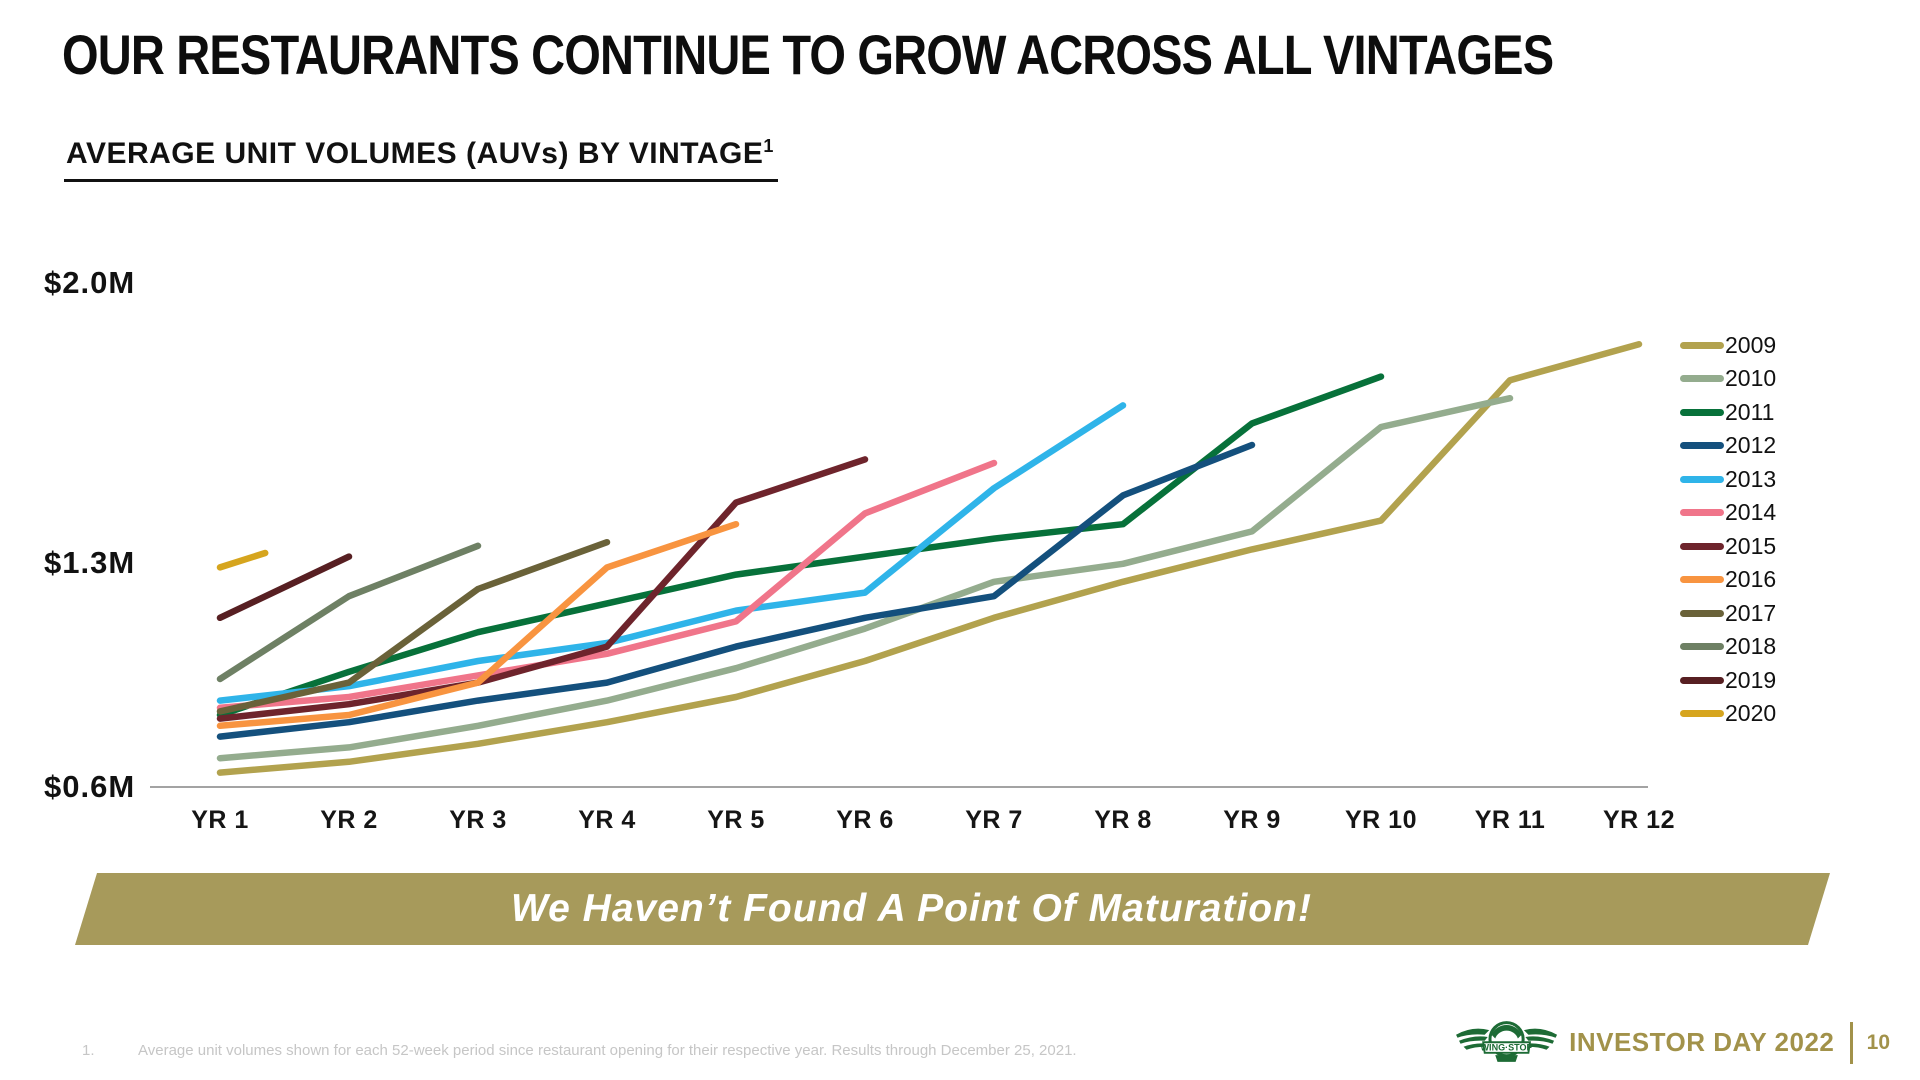 The width and height of the screenshot is (1920, 1080). I want to click on series-line-2012, so click(736, 590).